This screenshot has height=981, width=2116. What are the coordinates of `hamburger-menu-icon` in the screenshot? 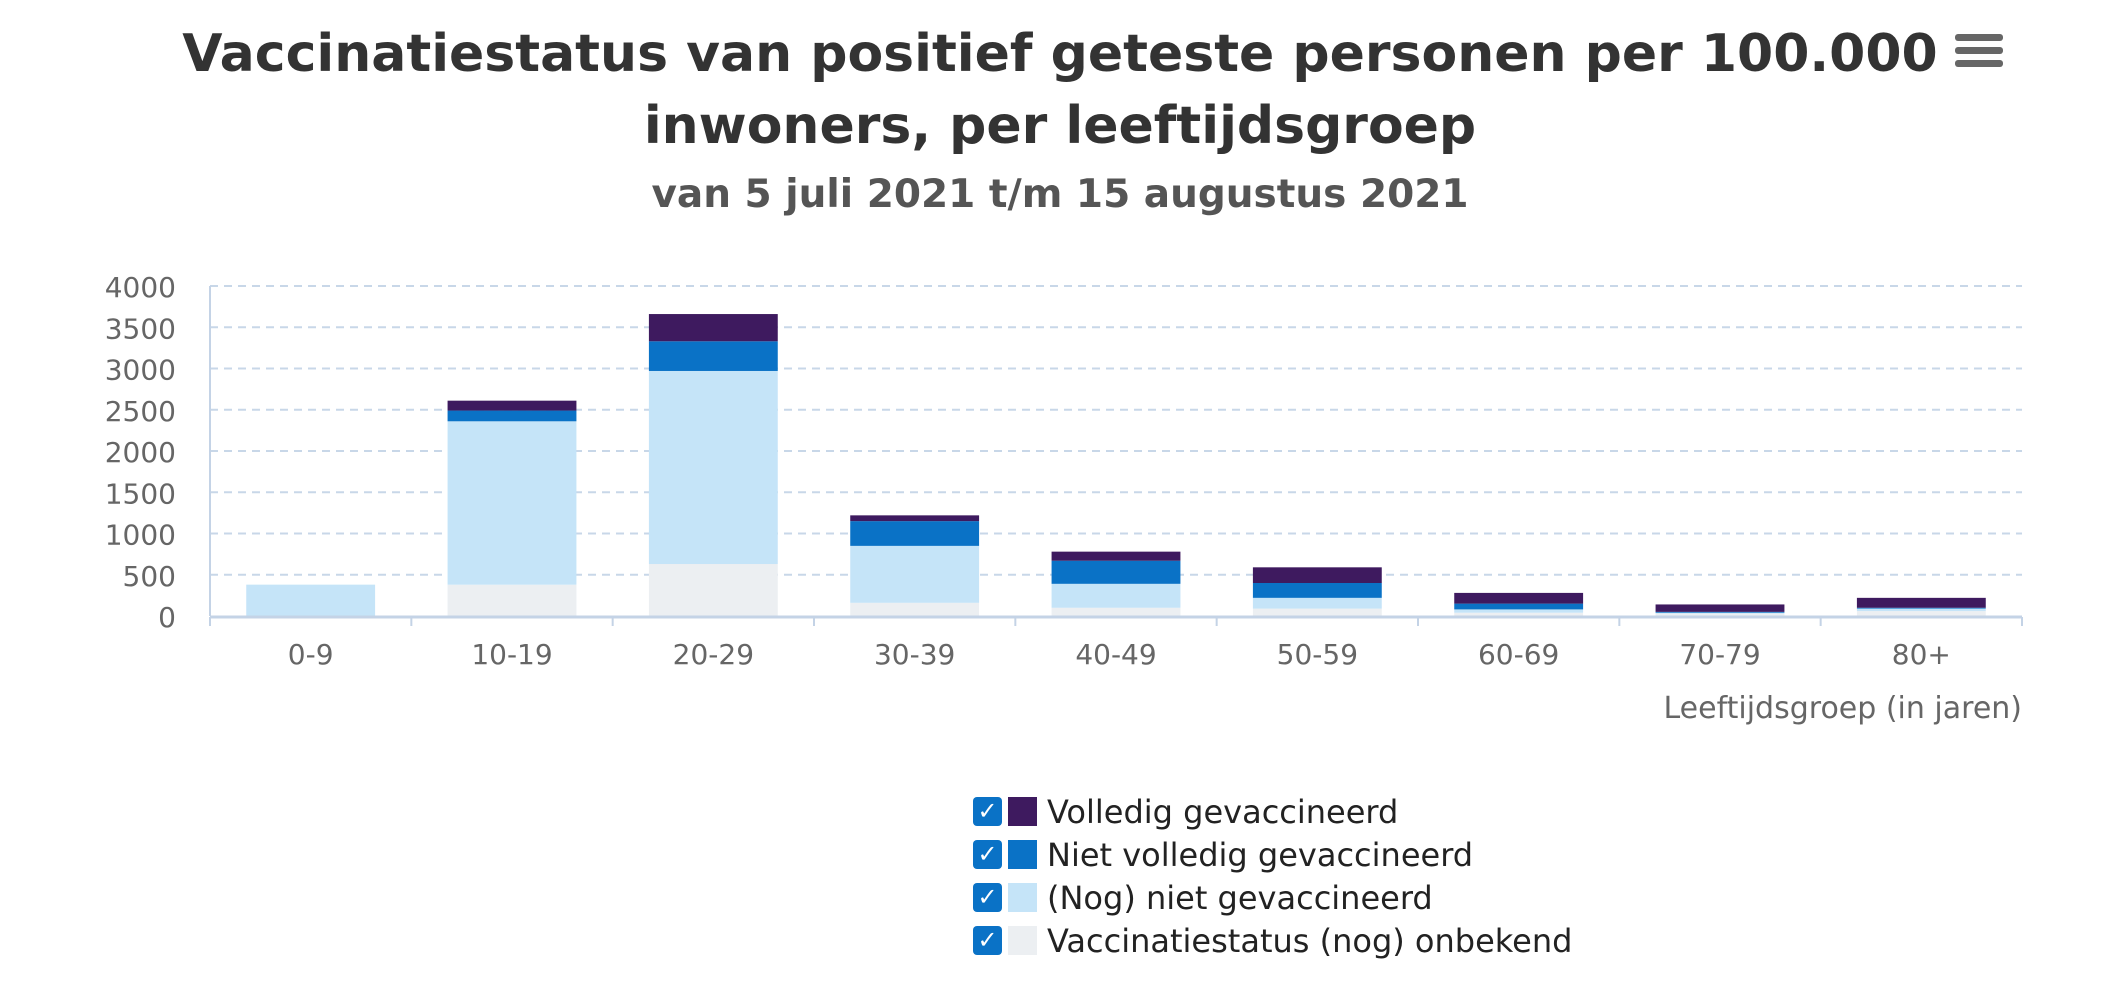 It's located at (1979, 54).